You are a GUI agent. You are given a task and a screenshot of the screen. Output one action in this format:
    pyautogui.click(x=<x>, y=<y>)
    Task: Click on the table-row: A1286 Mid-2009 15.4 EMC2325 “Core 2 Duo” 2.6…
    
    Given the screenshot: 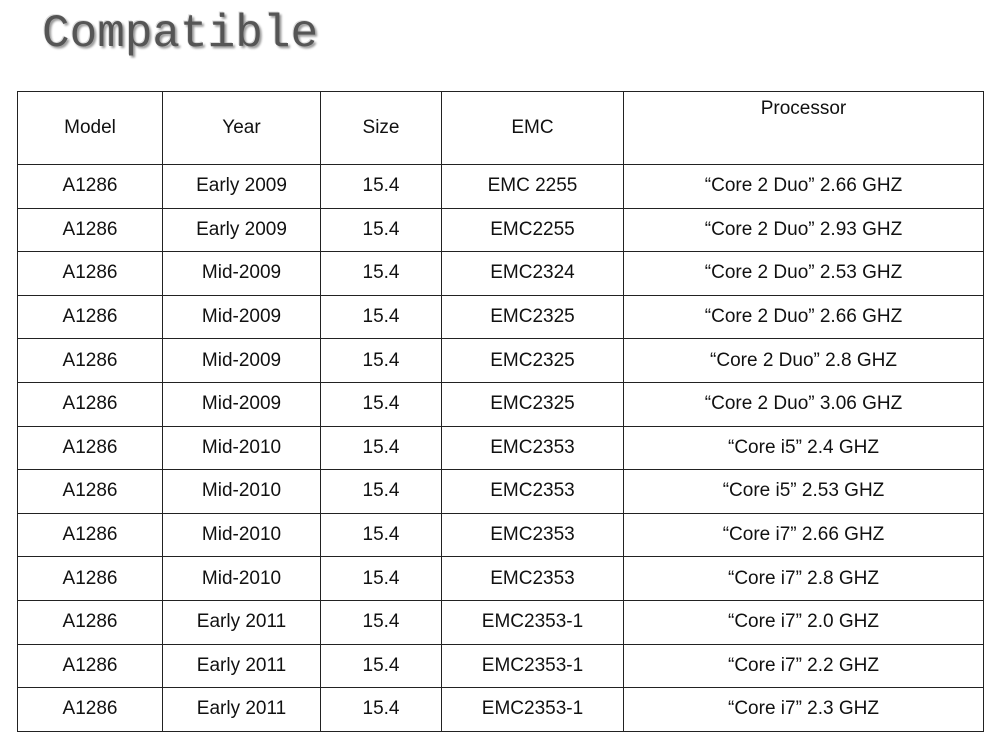 What is the action you would take?
    pyautogui.click(x=500, y=317)
    